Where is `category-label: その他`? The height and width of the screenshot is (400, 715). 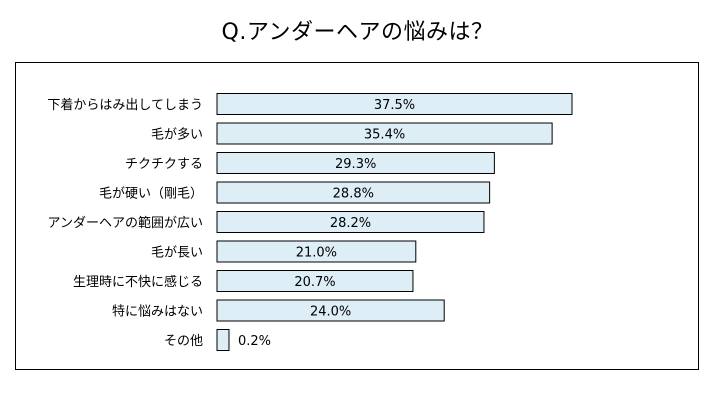 category-label: その他 is located at coordinates (183, 341).